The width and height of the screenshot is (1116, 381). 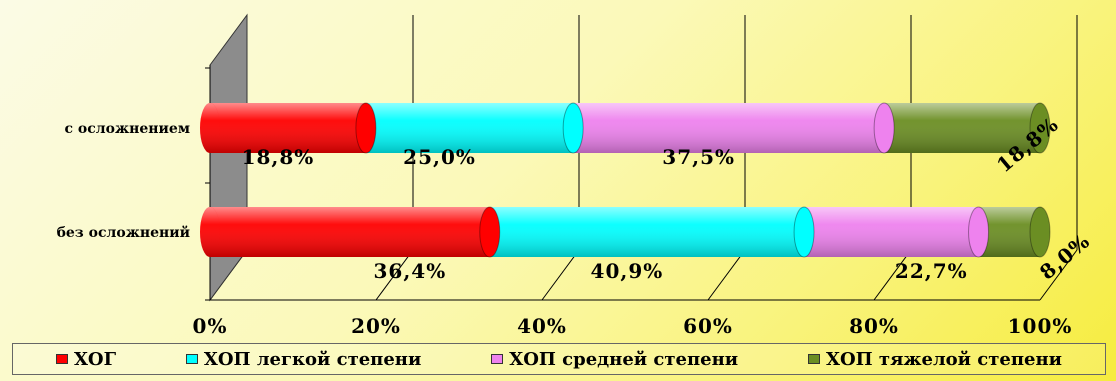 I want to click on data-label: 22,7%, so click(x=931, y=271).